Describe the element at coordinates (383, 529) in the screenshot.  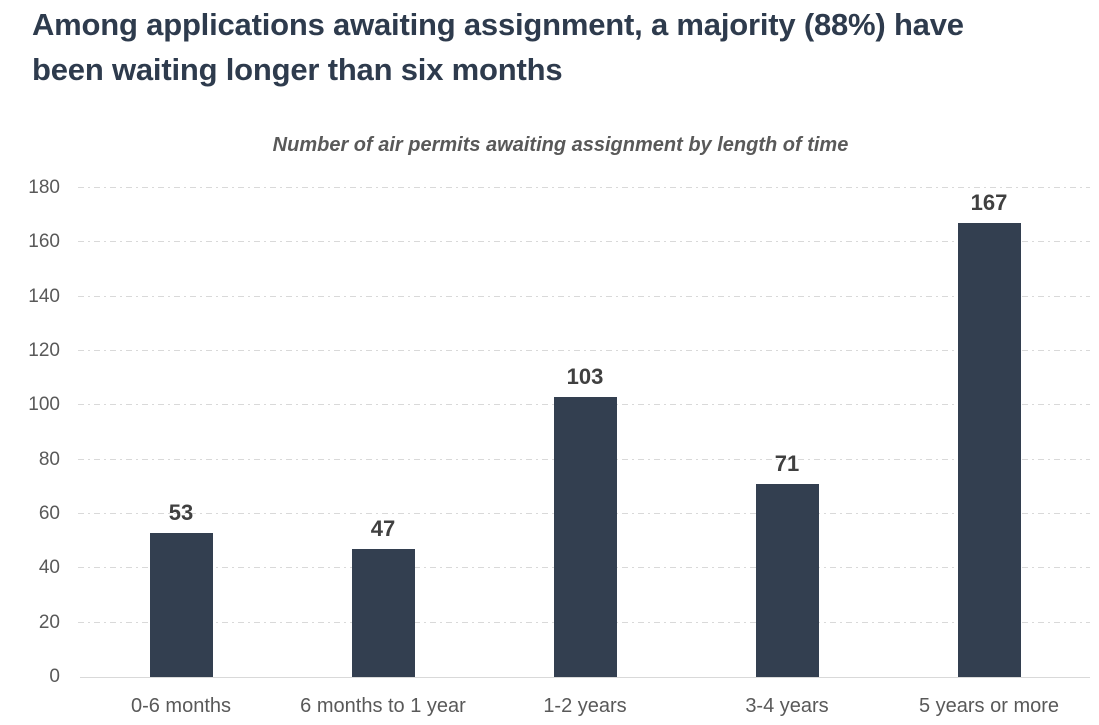
I see `bar-value-label: 47` at that location.